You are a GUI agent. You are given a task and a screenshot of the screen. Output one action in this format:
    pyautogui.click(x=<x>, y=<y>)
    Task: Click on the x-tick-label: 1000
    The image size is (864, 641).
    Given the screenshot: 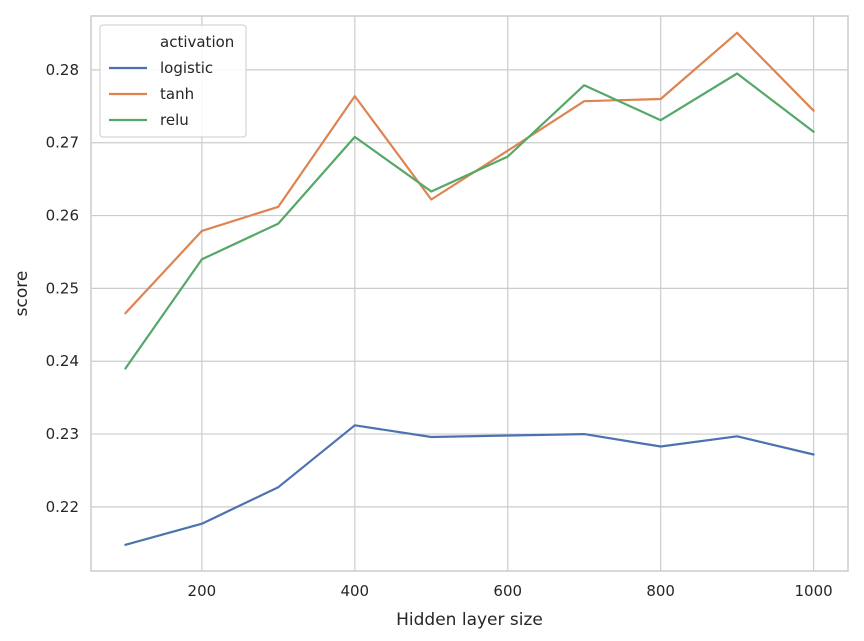 What is the action you would take?
    pyautogui.click(x=813, y=591)
    